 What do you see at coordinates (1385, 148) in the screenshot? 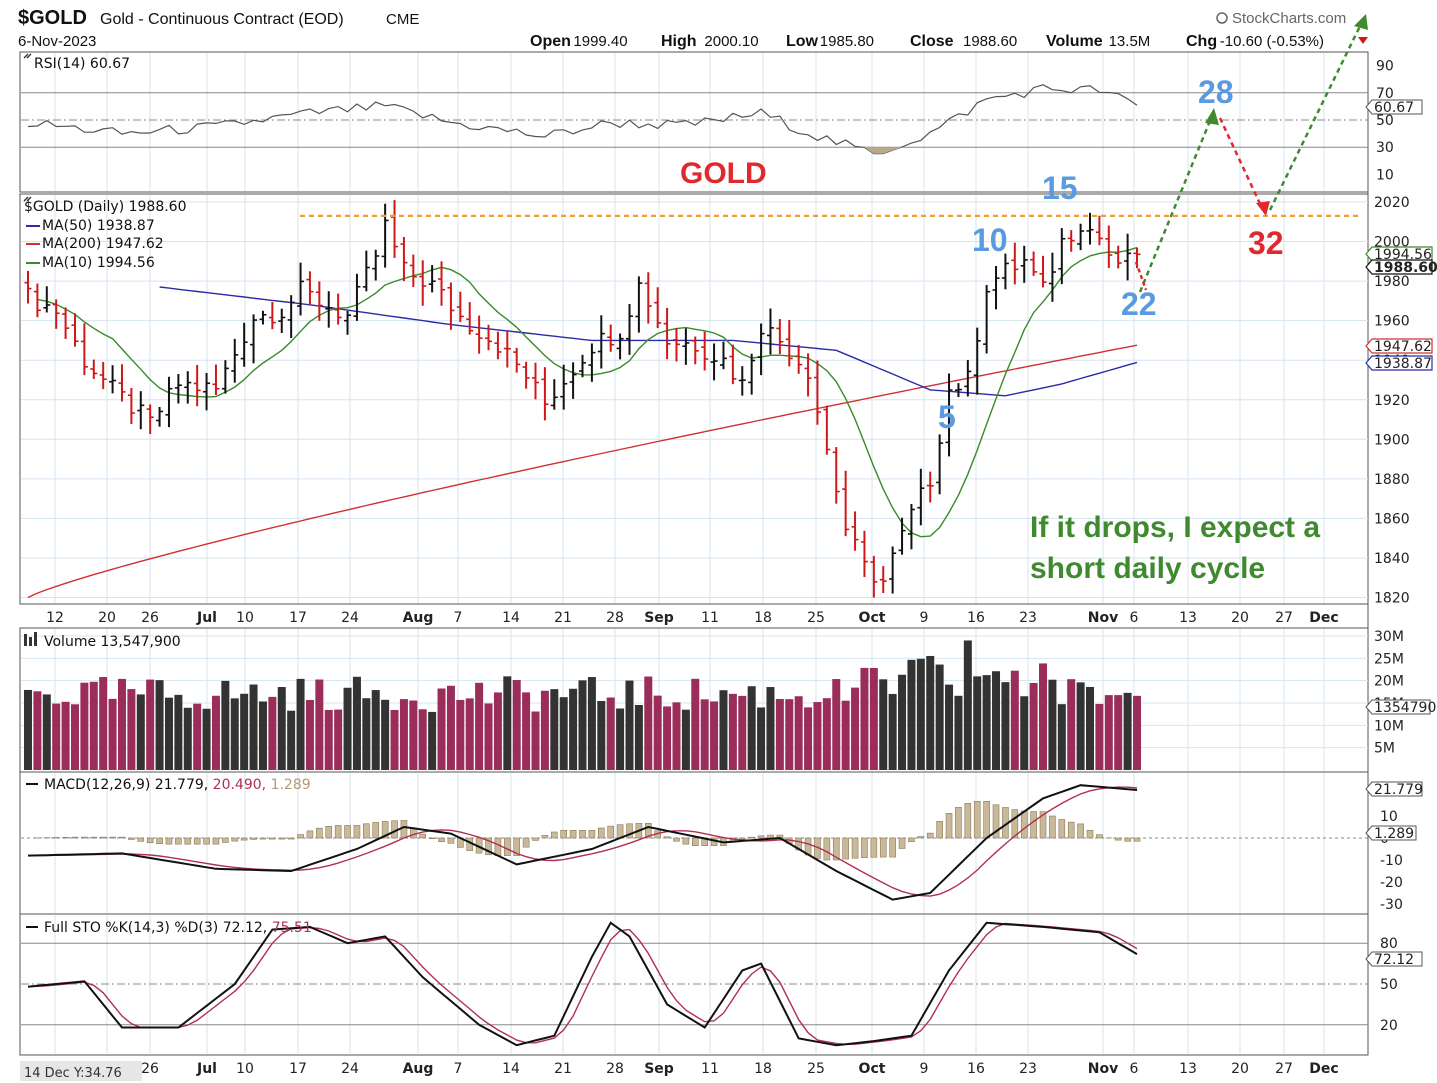
I see `rsi-tick: 30` at bounding box center [1385, 148].